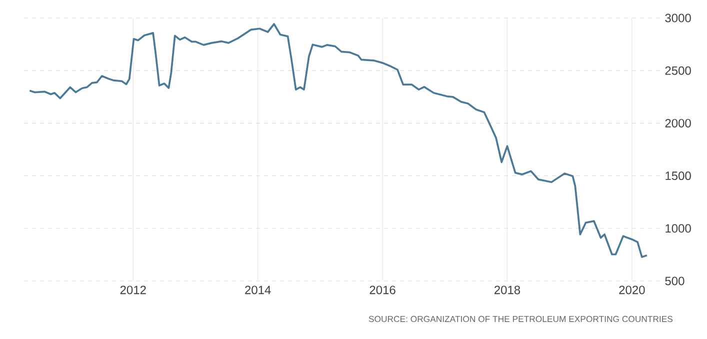 Image resolution: width=707 pixels, height=339 pixels. Describe the element at coordinates (674, 281) in the screenshot. I see `y-tick-label: 500` at that location.